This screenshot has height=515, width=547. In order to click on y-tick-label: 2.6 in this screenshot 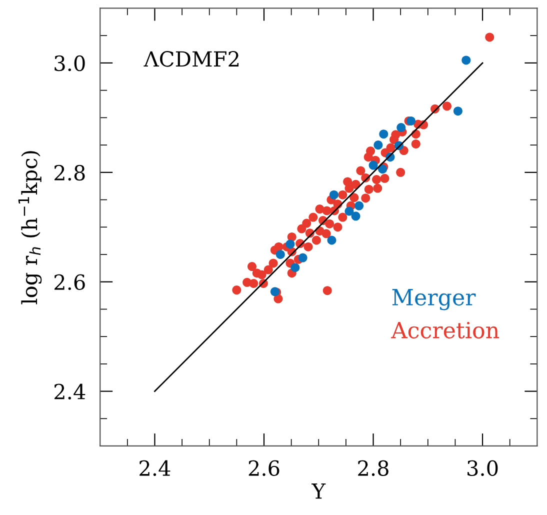, I will do `click(69, 282)`.